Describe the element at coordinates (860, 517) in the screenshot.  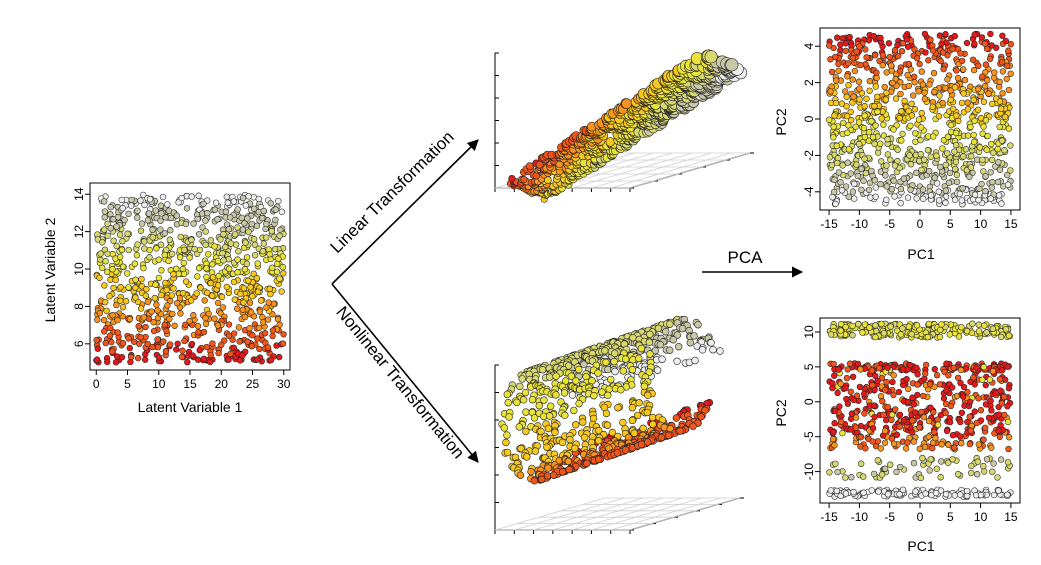
I see `x-tick-label: -10` at that location.